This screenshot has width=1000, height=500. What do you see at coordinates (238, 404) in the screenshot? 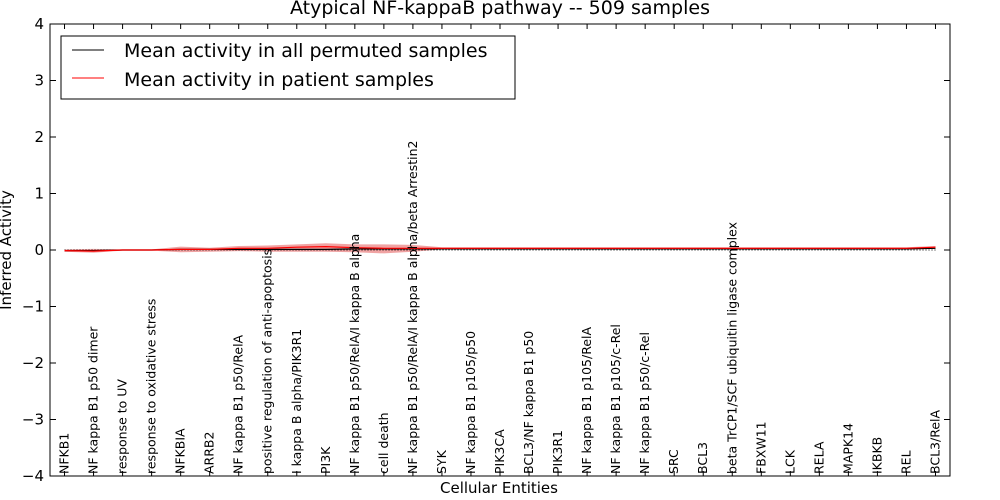
I see `category-label: NF kappa B1 p50/RelA` at bounding box center [238, 404].